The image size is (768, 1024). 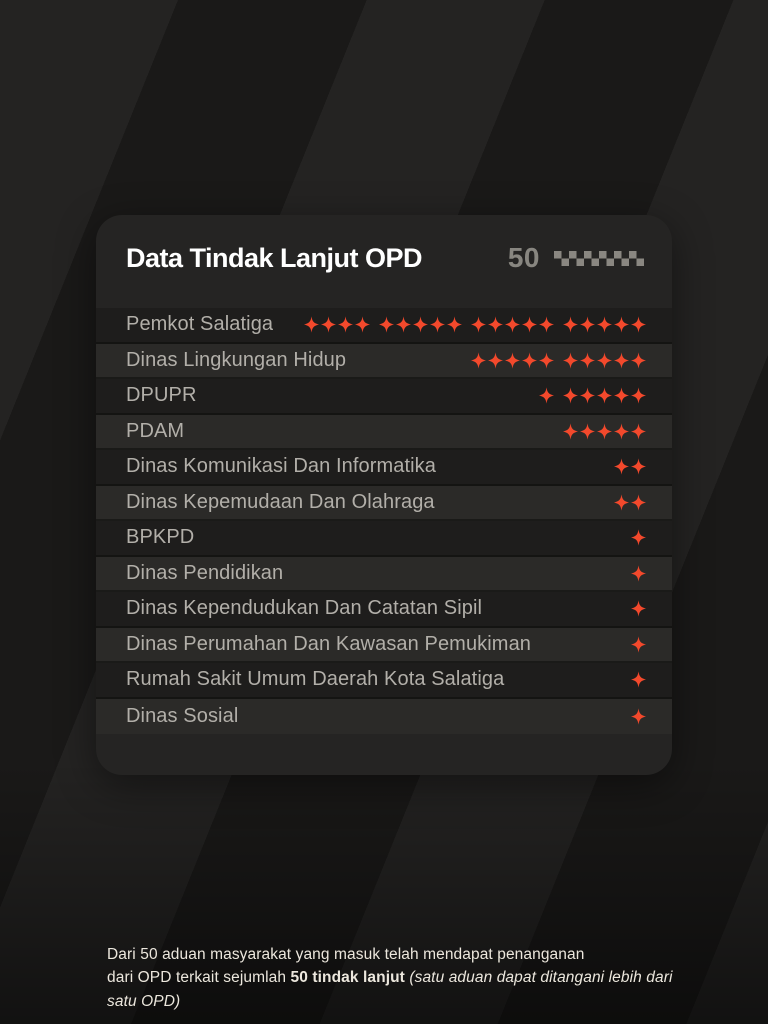 I want to click on header-right: 50, so click(x=576, y=258).